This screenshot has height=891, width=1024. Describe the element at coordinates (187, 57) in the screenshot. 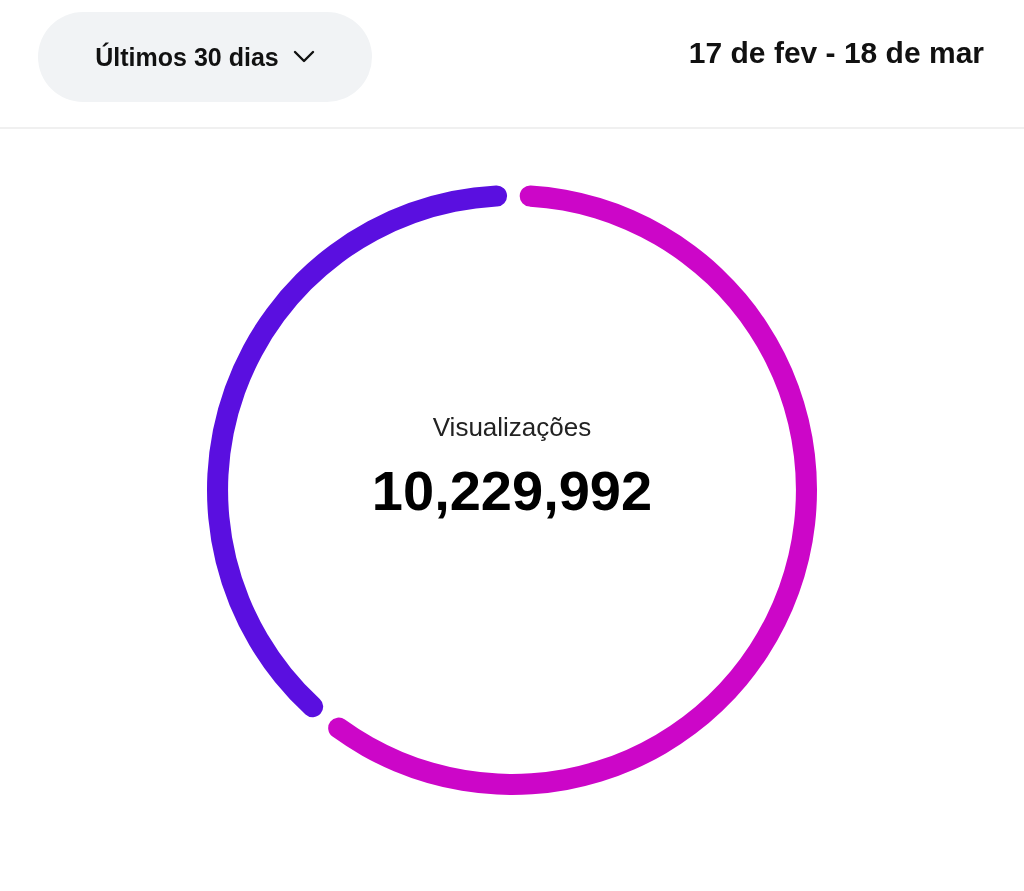

I see `text: Últimos 30 dias` at that location.